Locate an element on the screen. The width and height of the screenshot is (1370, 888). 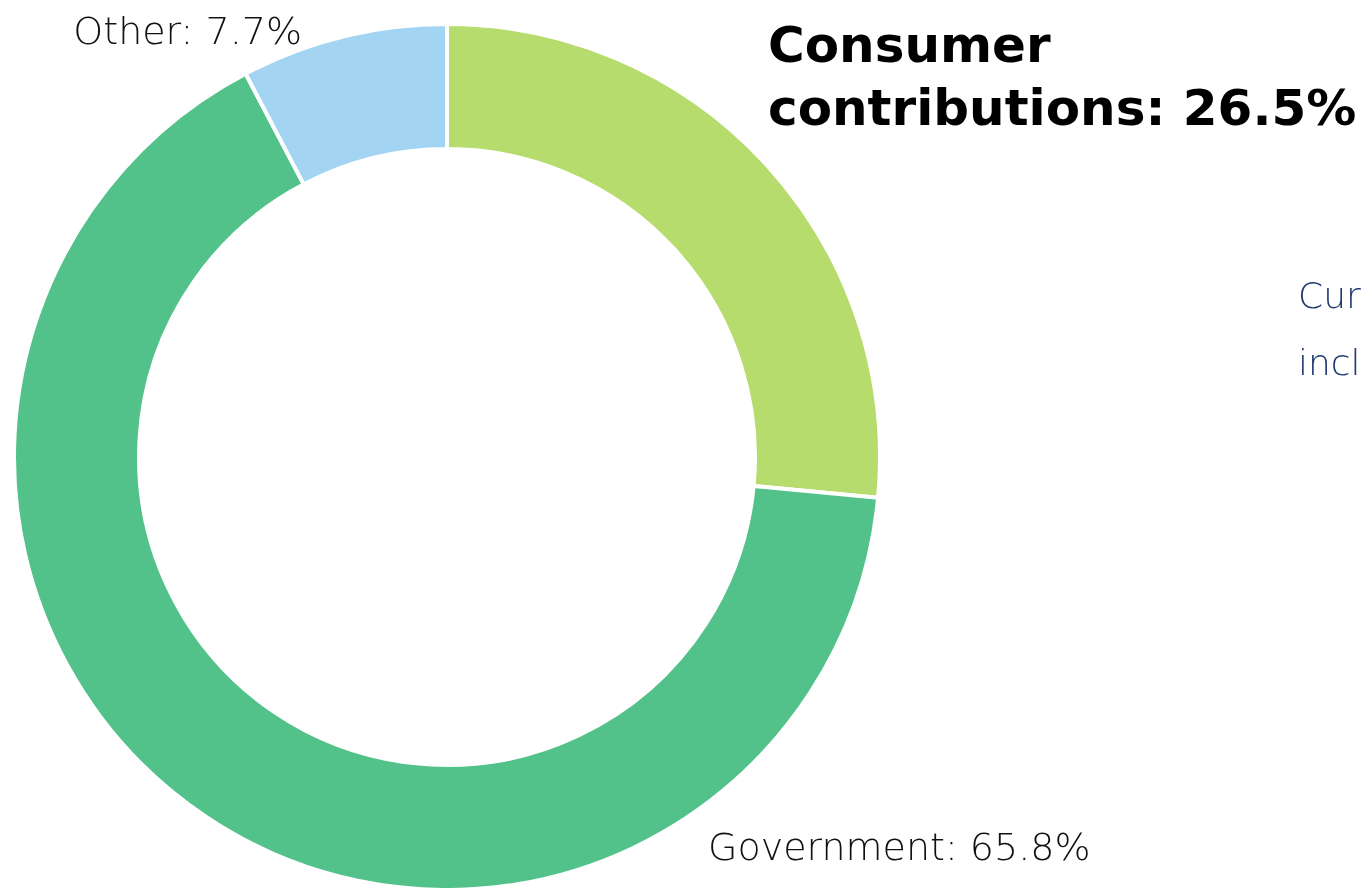
text: incl is located at coordinates (1329, 362).